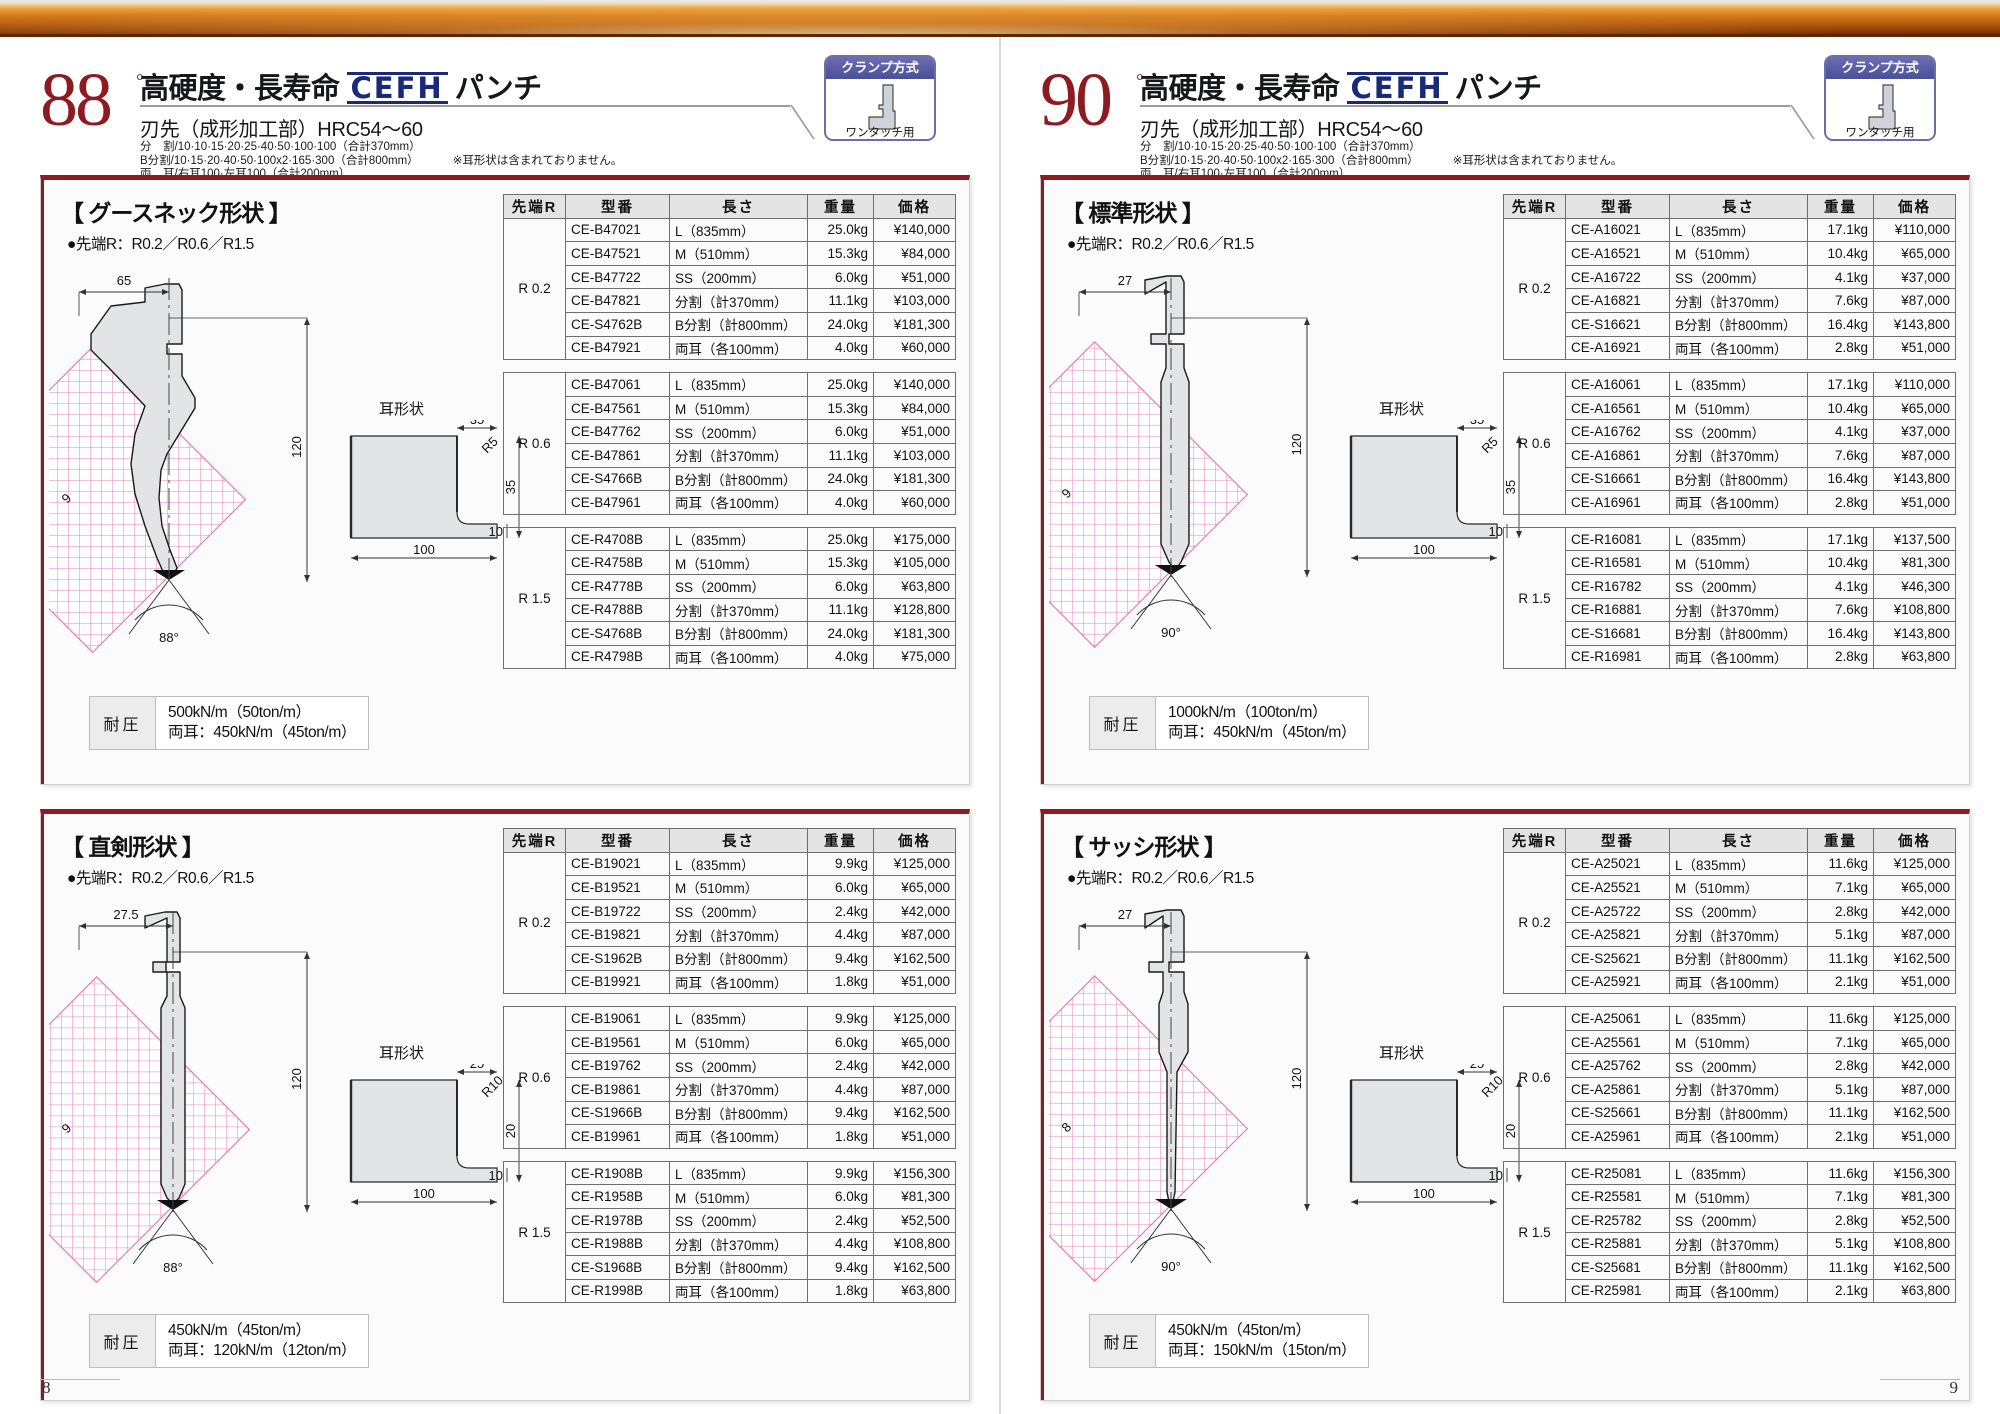 The width and height of the screenshot is (2000, 1414). What do you see at coordinates (1730, 408) in the screenshot?
I see `table-row: CE-A16561 M（510mm） 10.4kg ¥65,000` at bounding box center [1730, 408].